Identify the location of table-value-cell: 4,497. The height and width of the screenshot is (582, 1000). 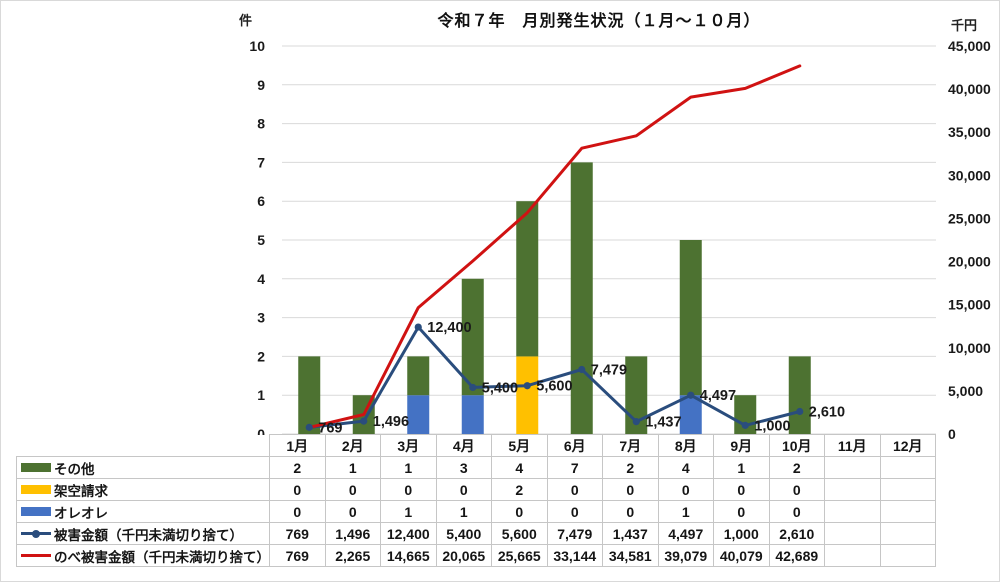
(685, 533).